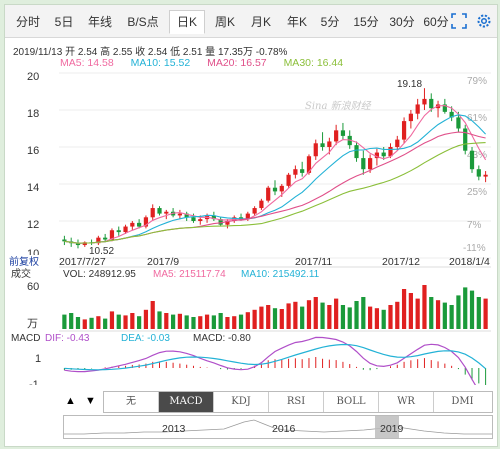 The width and height of the screenshot is (500, 449). Describe the element at coordinates (436, 22) in the screenshot. I see `tab-60min: 60分` at that location.